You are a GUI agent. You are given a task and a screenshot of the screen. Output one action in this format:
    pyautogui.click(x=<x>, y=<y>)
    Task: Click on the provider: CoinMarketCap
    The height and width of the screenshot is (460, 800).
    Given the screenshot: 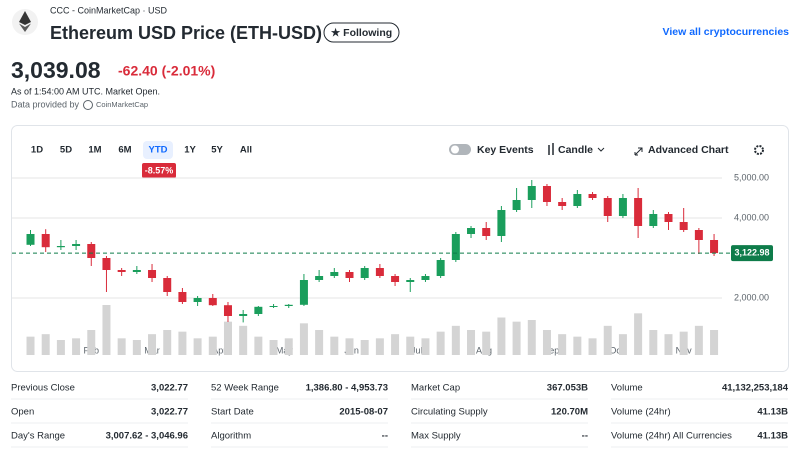 What is the action you would take?
    pyautogui.click(x=122, y=104)
    